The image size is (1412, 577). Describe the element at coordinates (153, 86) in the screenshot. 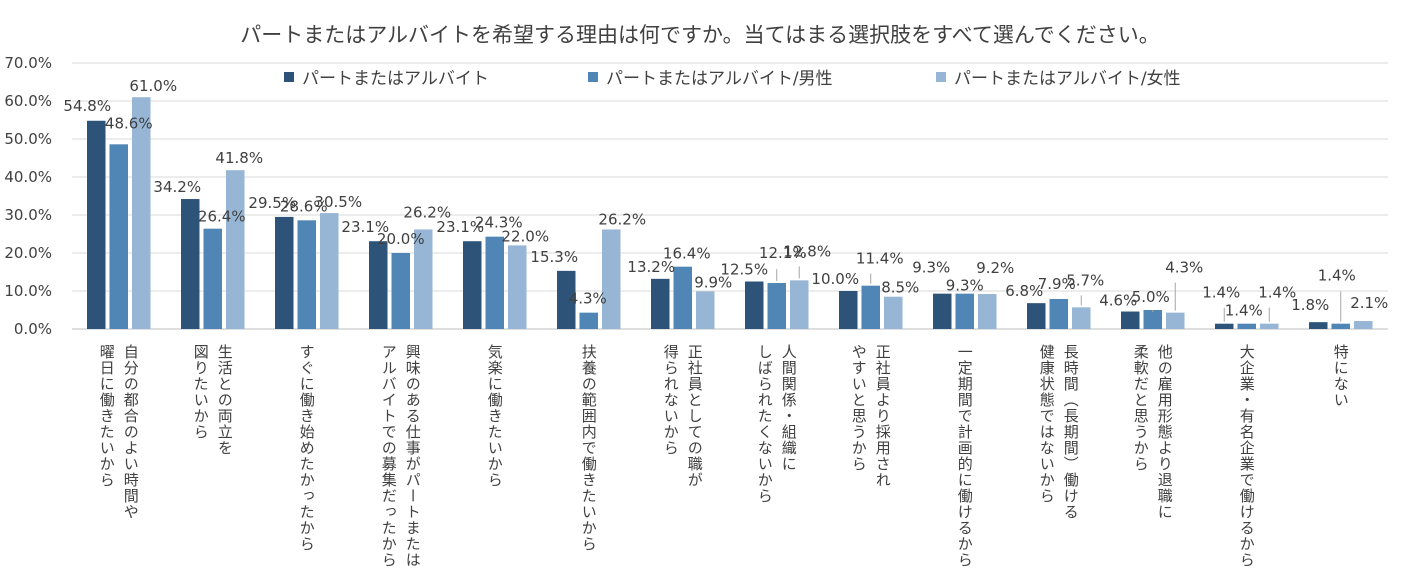

I see `data-label: 61.0%` at that location.